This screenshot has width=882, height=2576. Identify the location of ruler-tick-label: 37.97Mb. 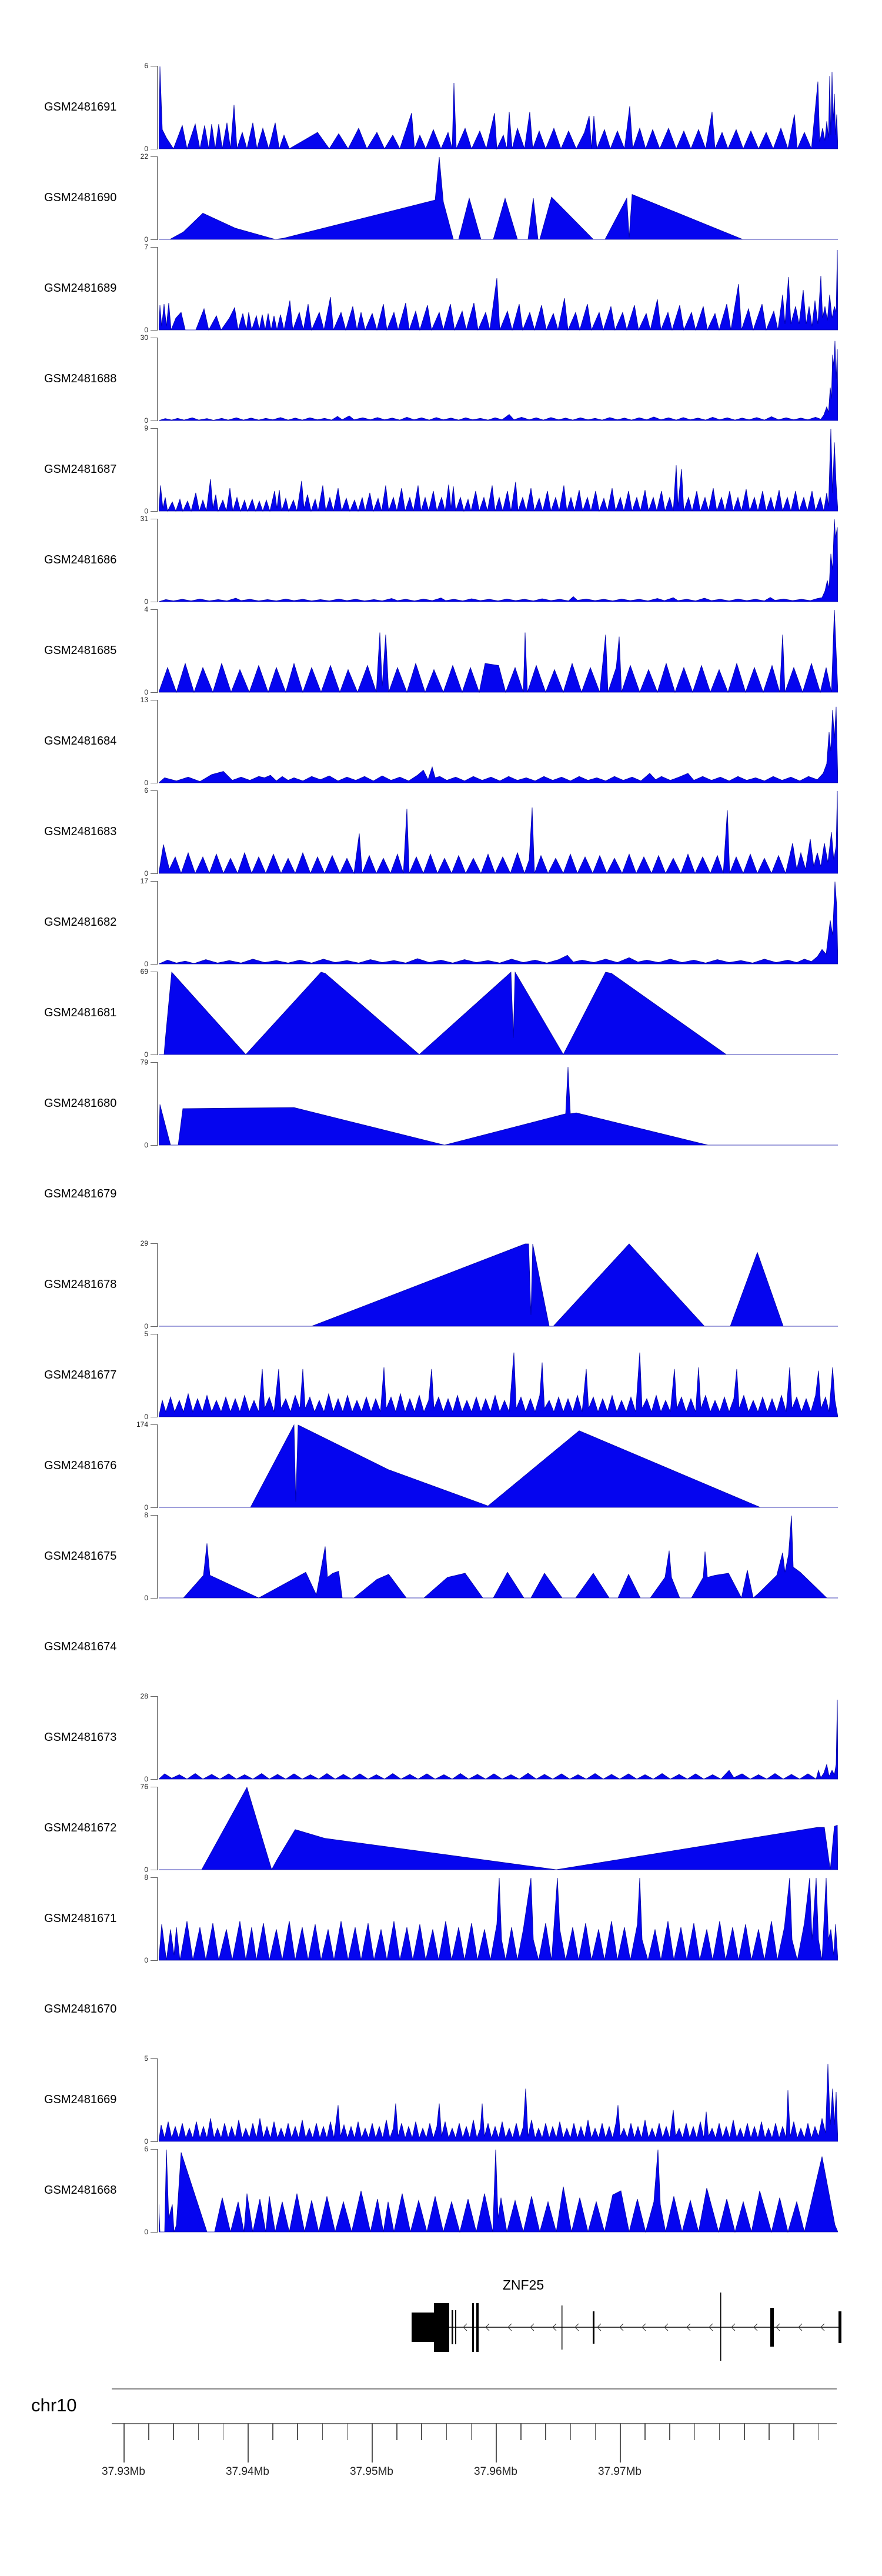
(620, 2471).